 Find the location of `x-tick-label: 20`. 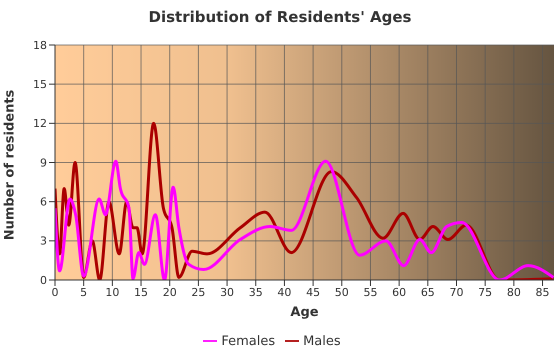

x-tick-label: 20 is located at coordinates (169, 292).